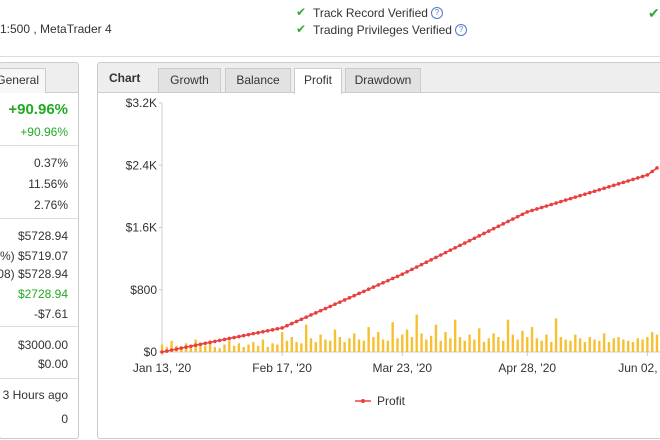 The width and height of the screenshot is (660, 440). What do you see at coordinates (318, 81) in the screenshot?
I see `tab: Profit` at bounding box center [318, 81].